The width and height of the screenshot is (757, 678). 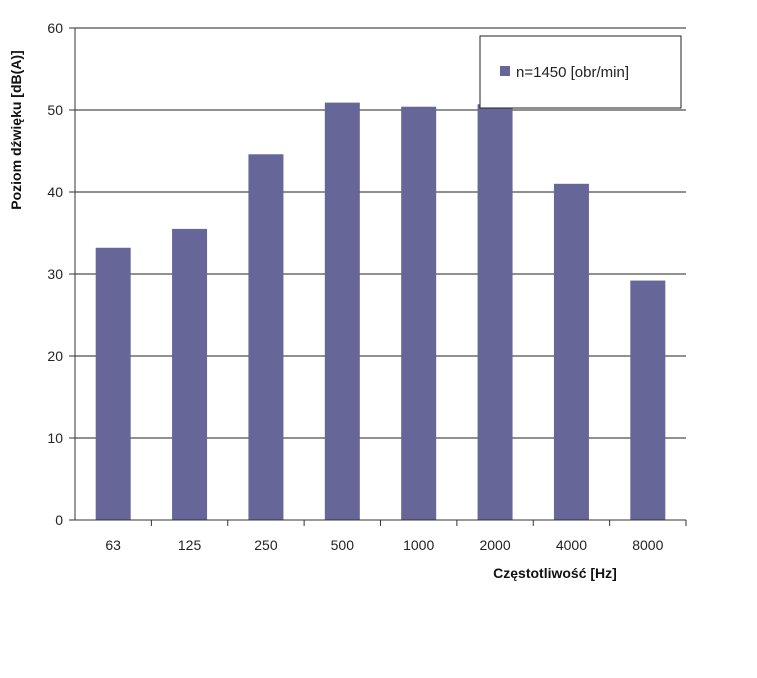 I want to click on legend-label: n=1450 [obr/min], so click(x=572, y=72).